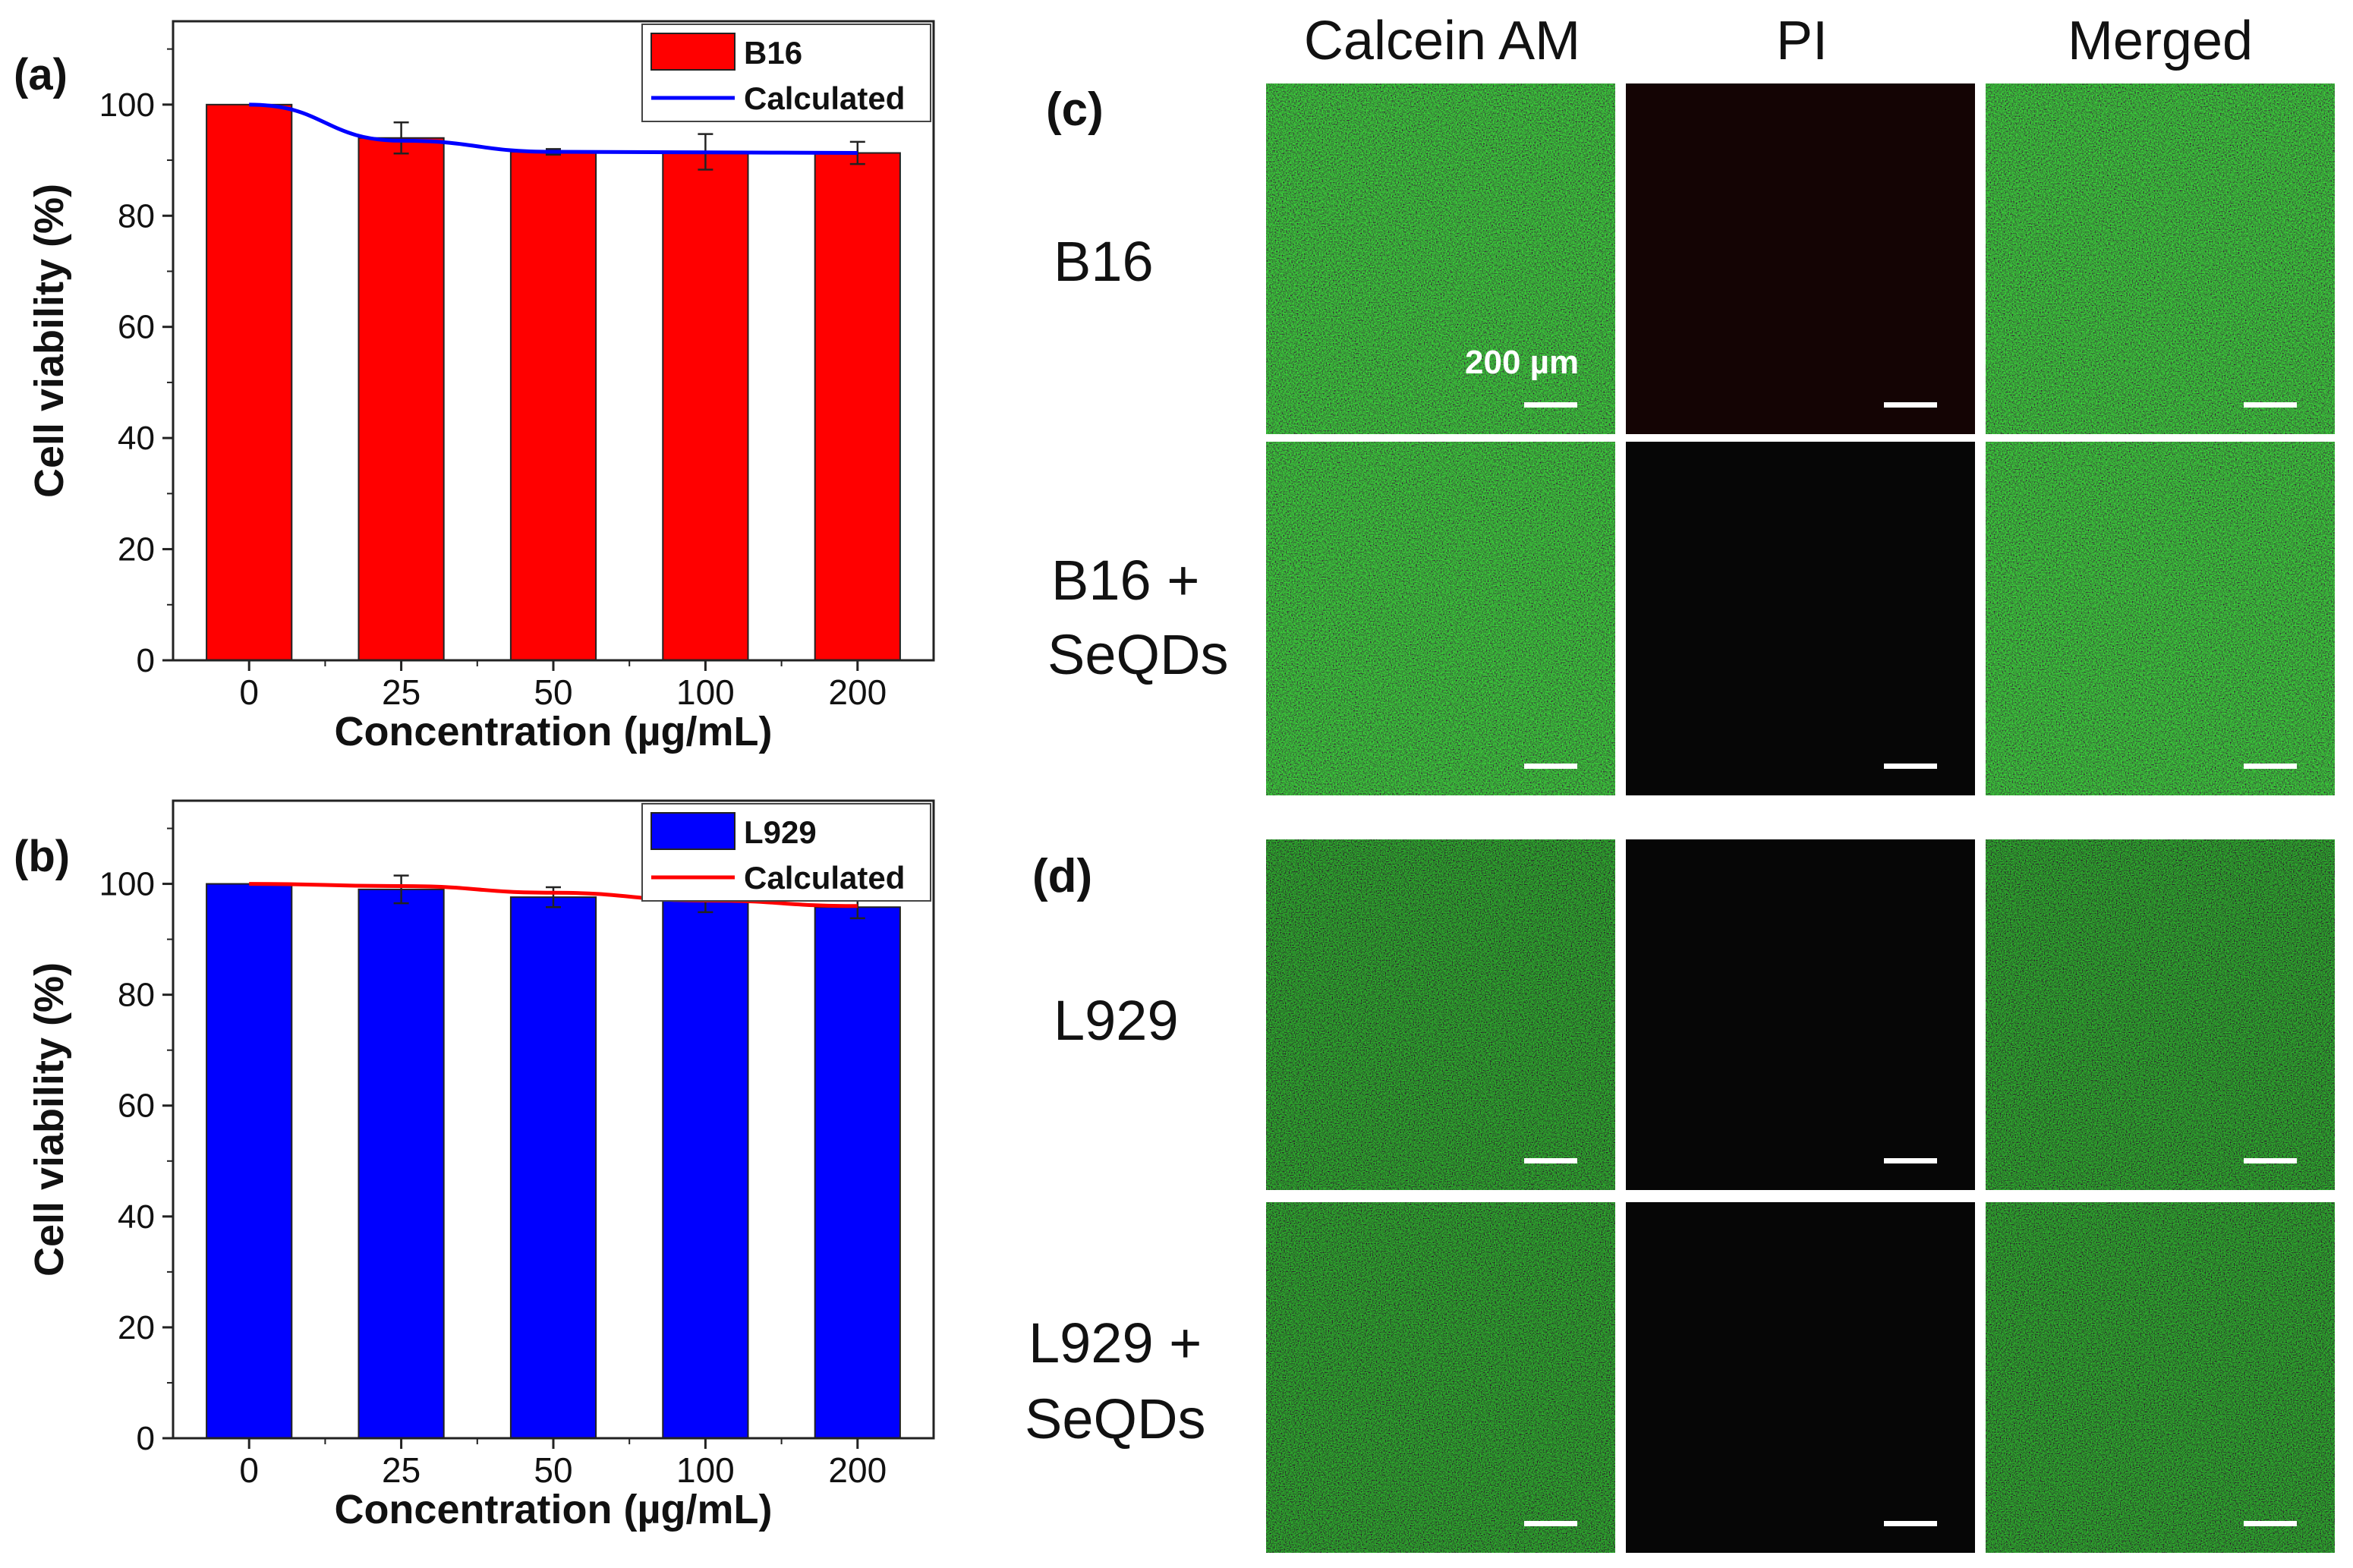 The image size is (2353, 1568). What do you see at coordinates (1104, 261) in the screenshot?
I see `row-label-b16: B16` at bounding box center [1104, 261].